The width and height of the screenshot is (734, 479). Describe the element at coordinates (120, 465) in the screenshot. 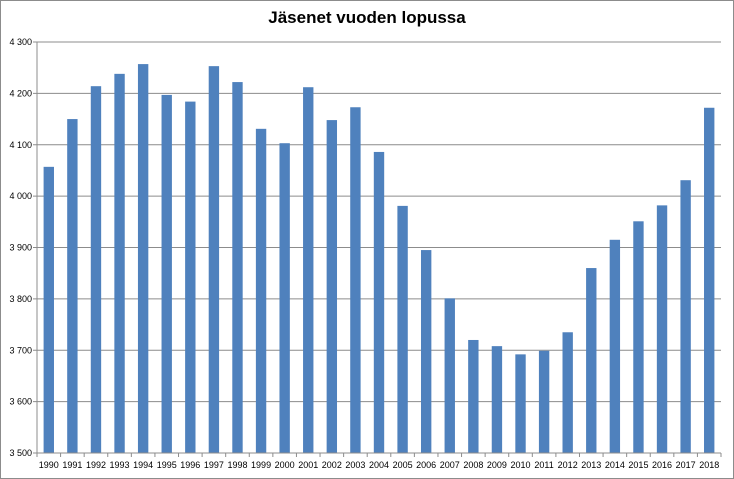

I see `x-tick-label: 1993` at that location.